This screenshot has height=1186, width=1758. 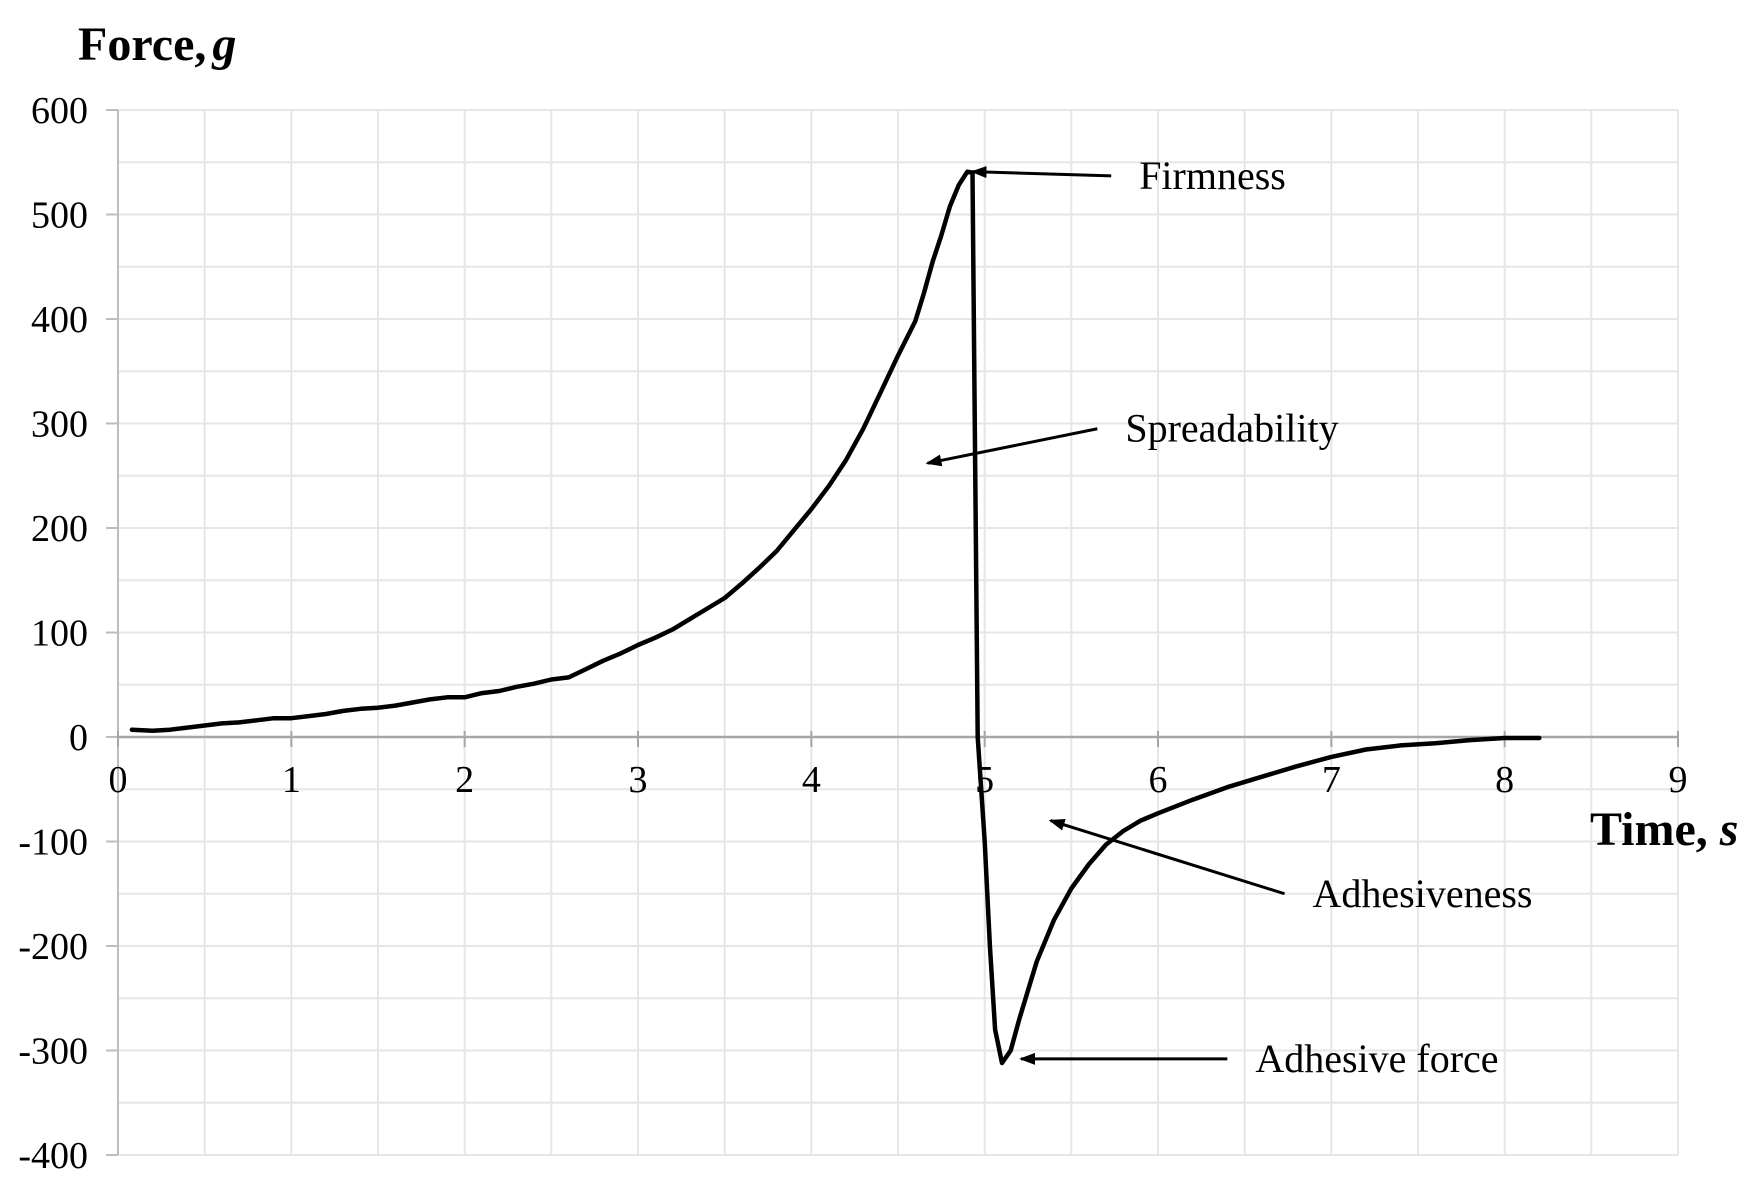 I want to click on x-tick-label: 6, so click(x=1158, y=780).